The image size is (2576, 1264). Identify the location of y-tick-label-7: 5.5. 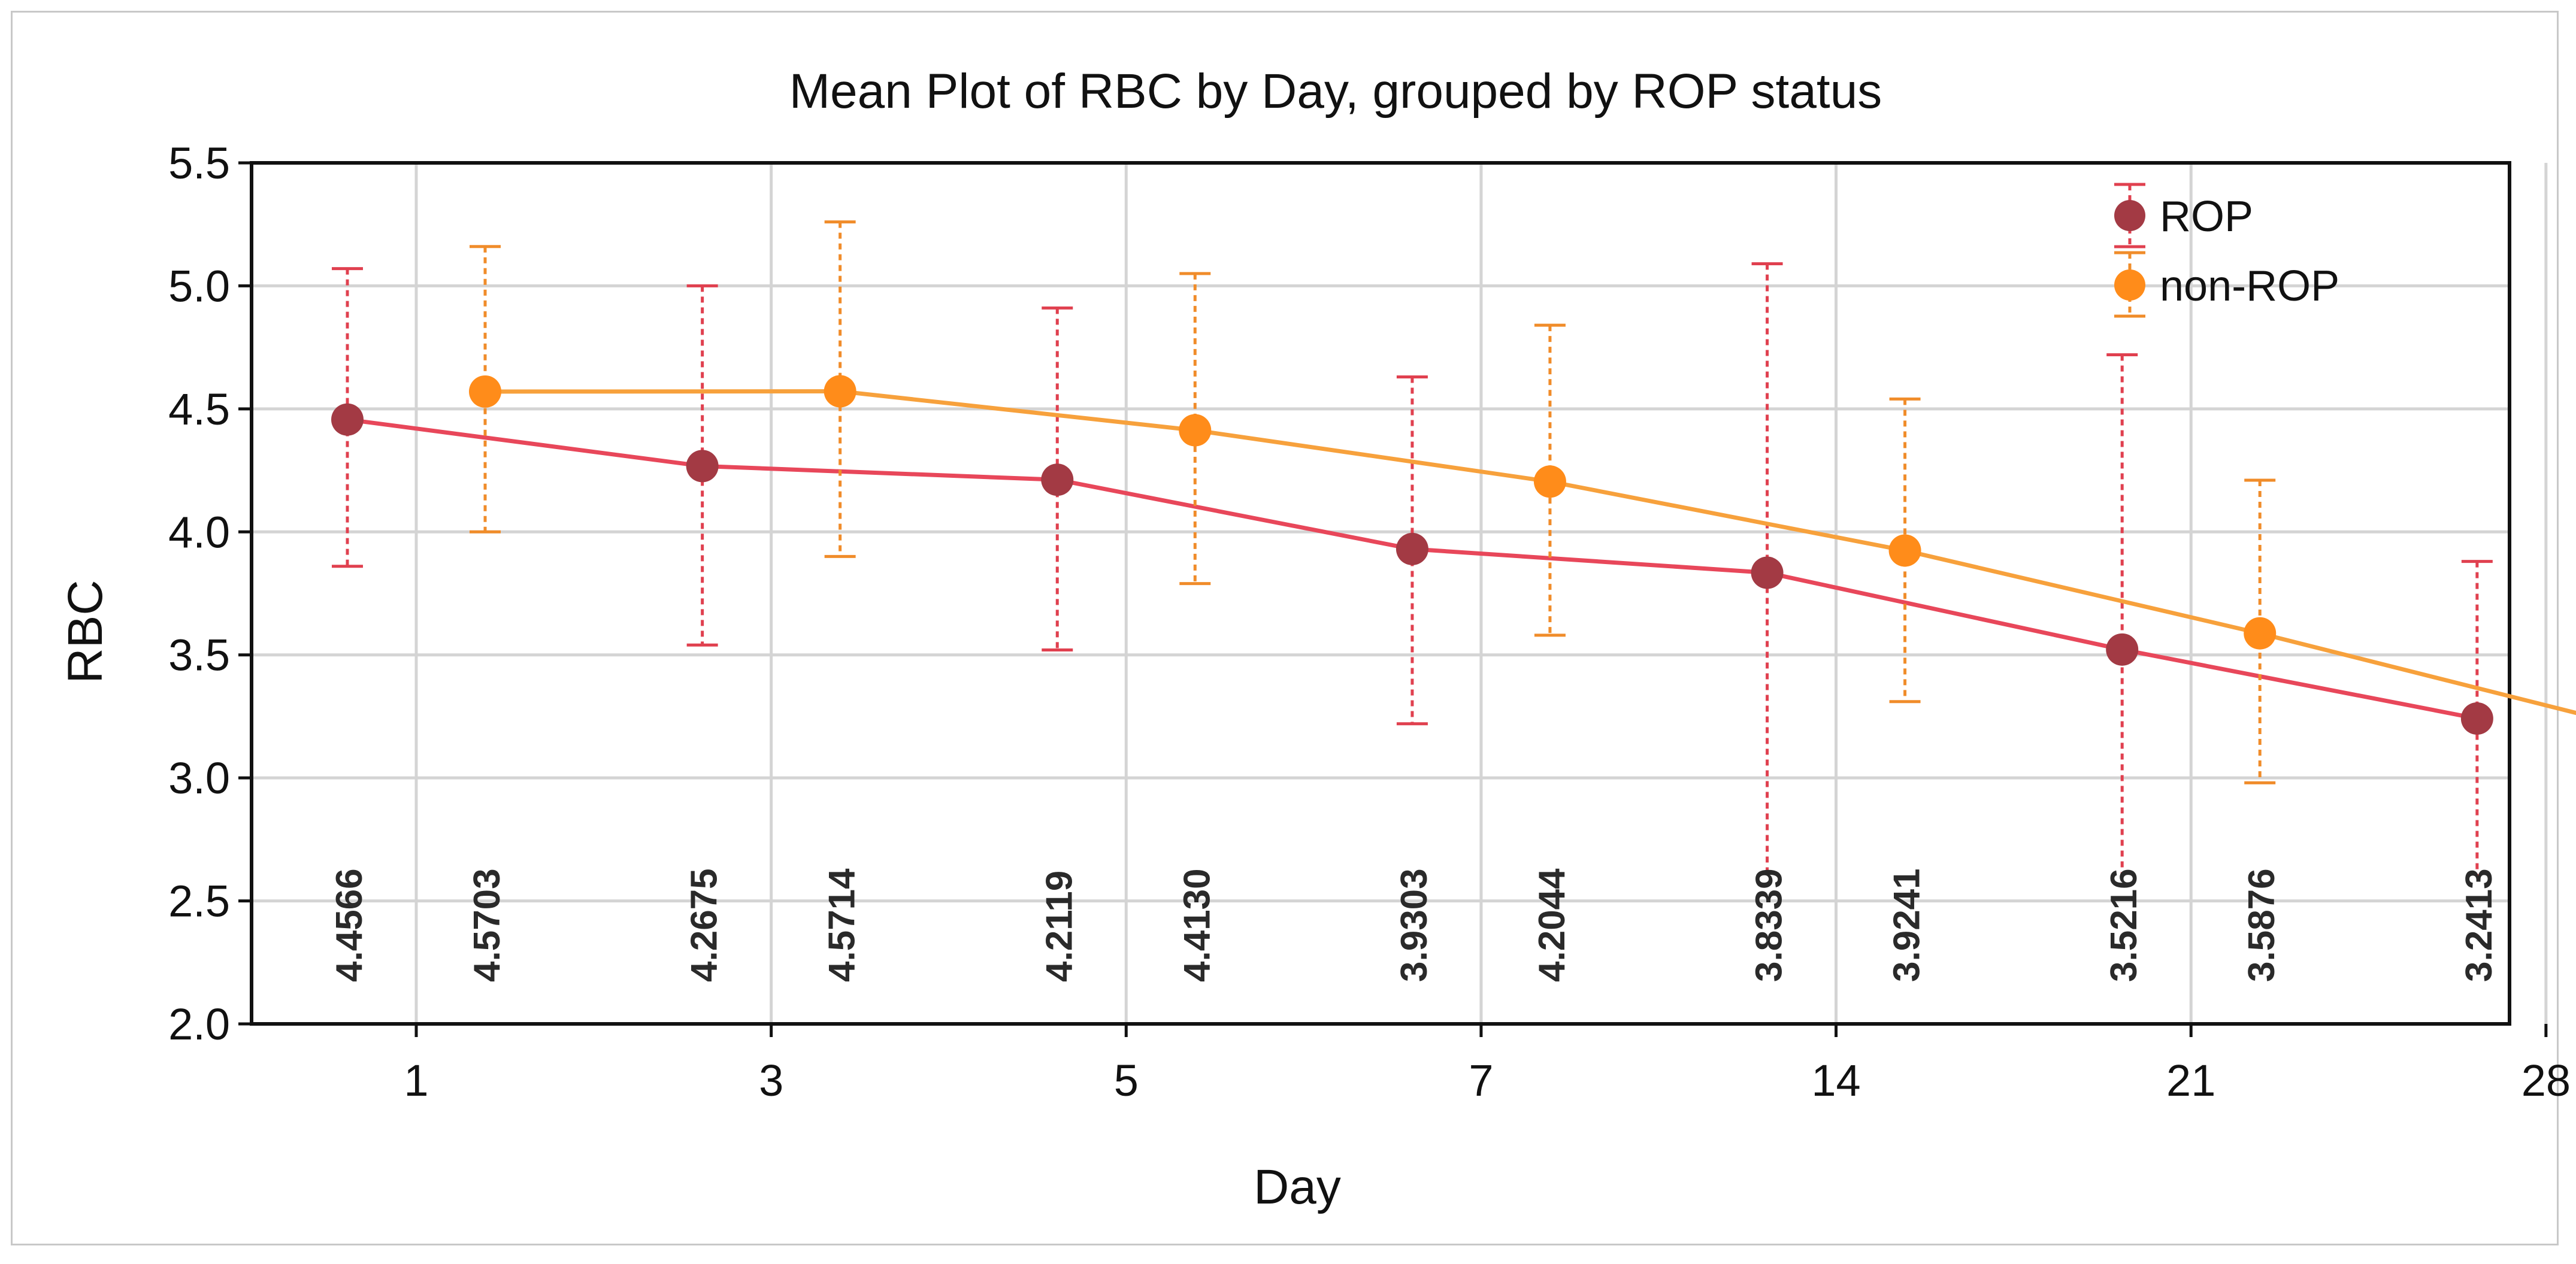
(199, 163).